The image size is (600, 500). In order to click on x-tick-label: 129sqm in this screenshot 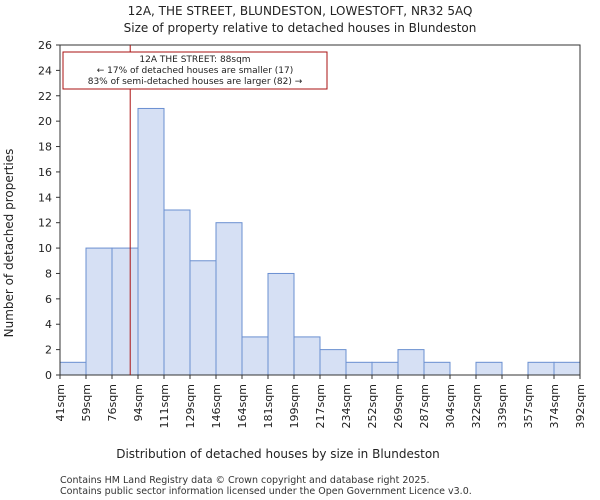, I will do `click(190, 406)`.